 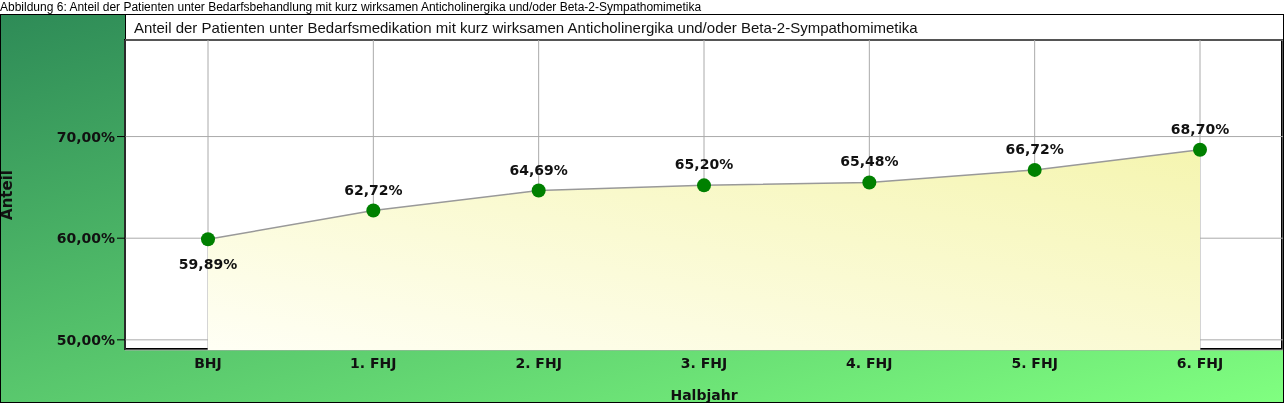 What do you see at coordinates (1034, 148) in the screenshot?
I see `data-label: 66,72%` at bounding box center [1034, 148].